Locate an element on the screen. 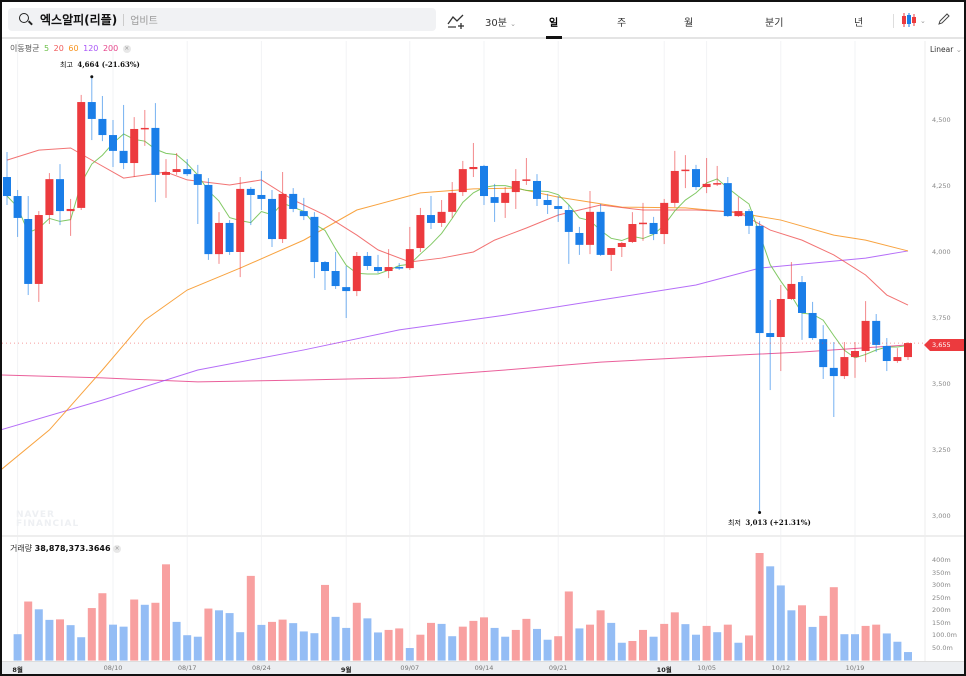 The width and height of the screenshot is (966, 676). time-tick-label: 08/24 is located at coordinates (261, 668).